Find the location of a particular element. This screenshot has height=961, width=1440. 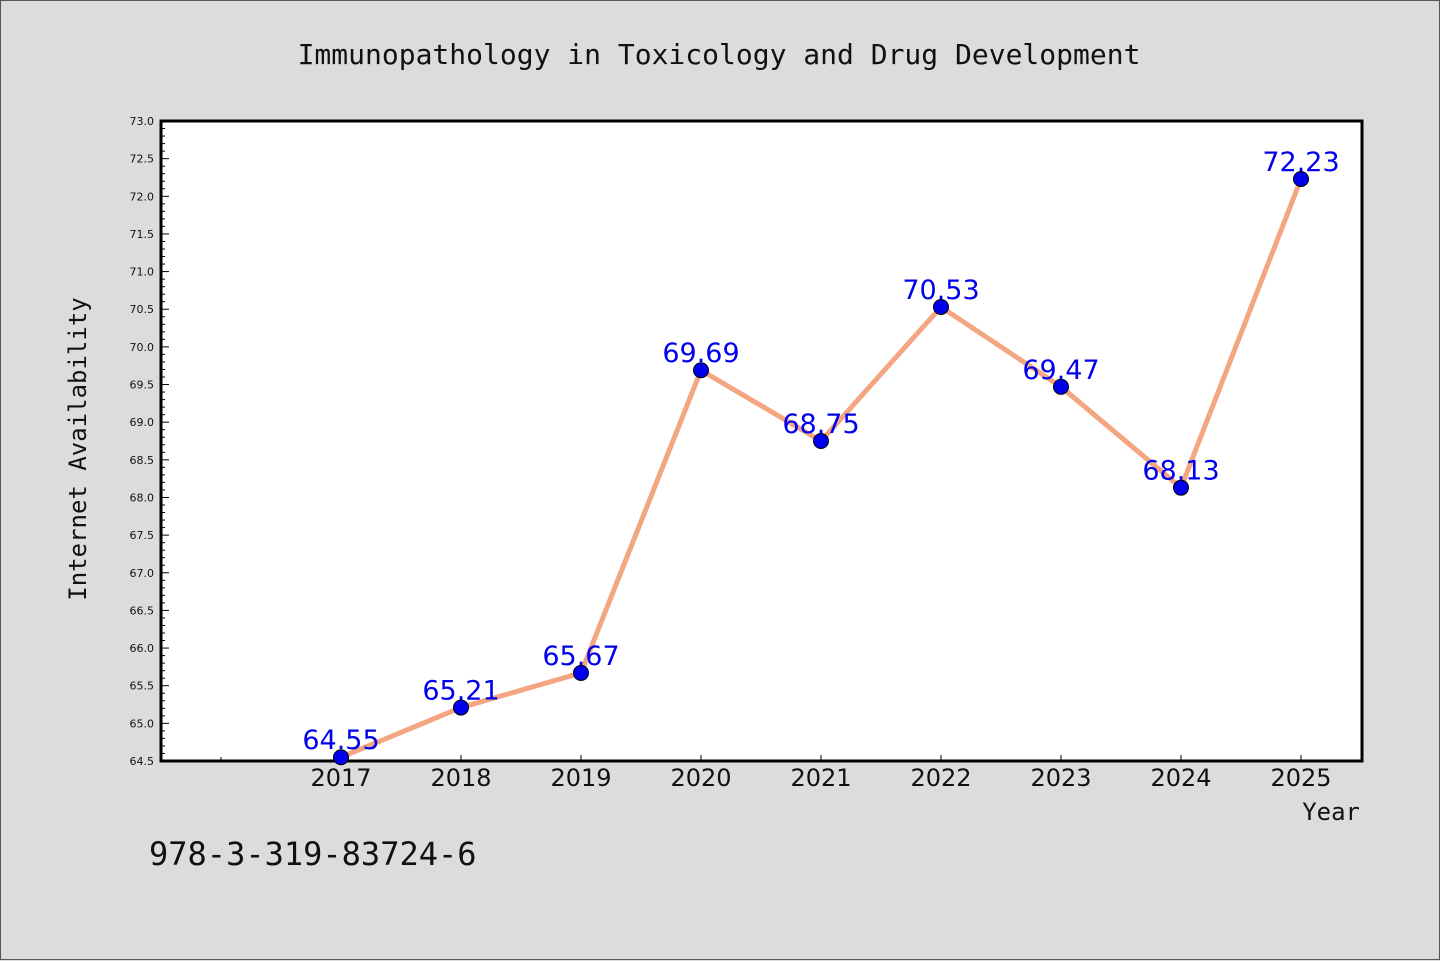

y-tick-label: 70.0 is located at coordinates (142, 347).